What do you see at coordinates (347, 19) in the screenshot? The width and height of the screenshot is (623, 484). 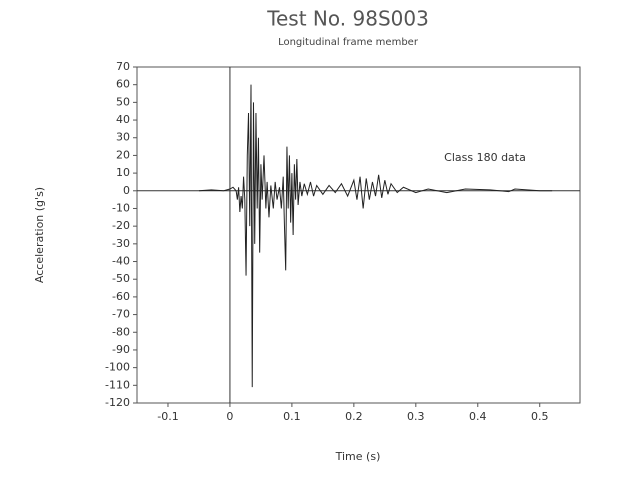 I see `chart-title: Test No. 98S003` at bounding box center [347, 19].